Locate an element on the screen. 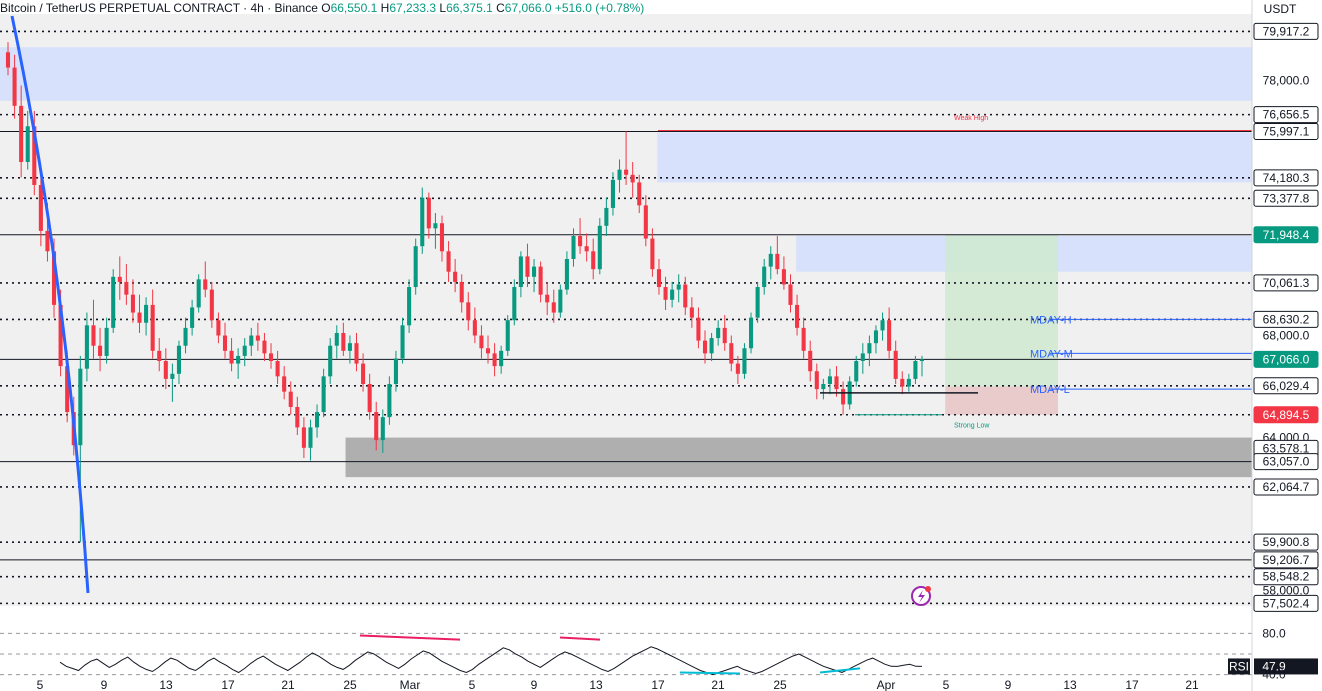 The height and width of the screenshot is (691, 1322). position-stop-area is located at coordinates (1001, 400).